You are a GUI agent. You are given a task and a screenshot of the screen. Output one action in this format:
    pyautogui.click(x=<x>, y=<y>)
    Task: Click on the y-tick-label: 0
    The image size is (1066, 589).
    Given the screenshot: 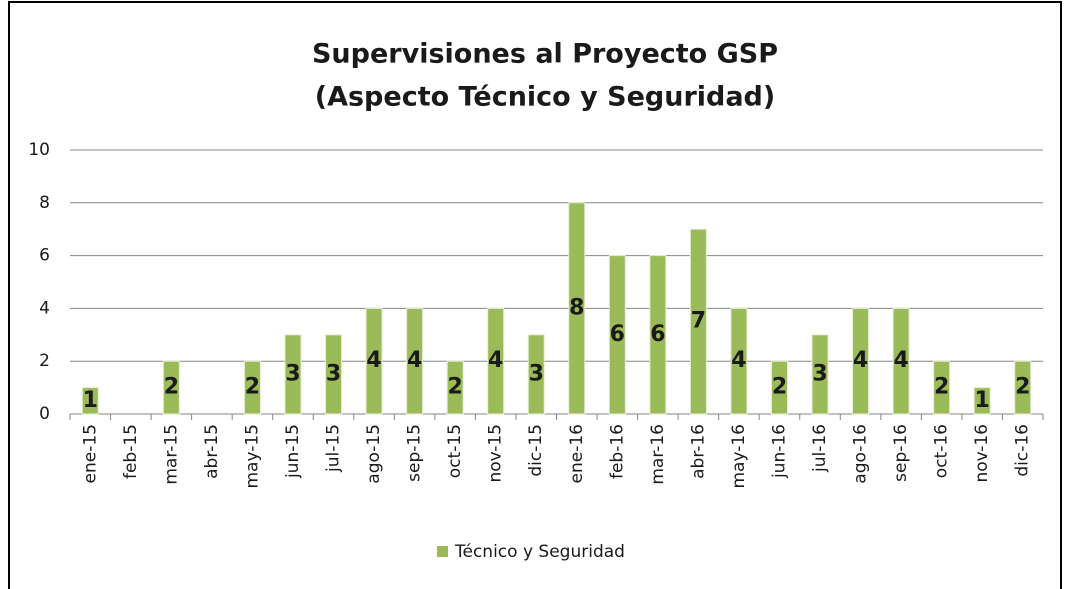 What is the action you would take?
    pyautogui.click(x=44, y=414)
    